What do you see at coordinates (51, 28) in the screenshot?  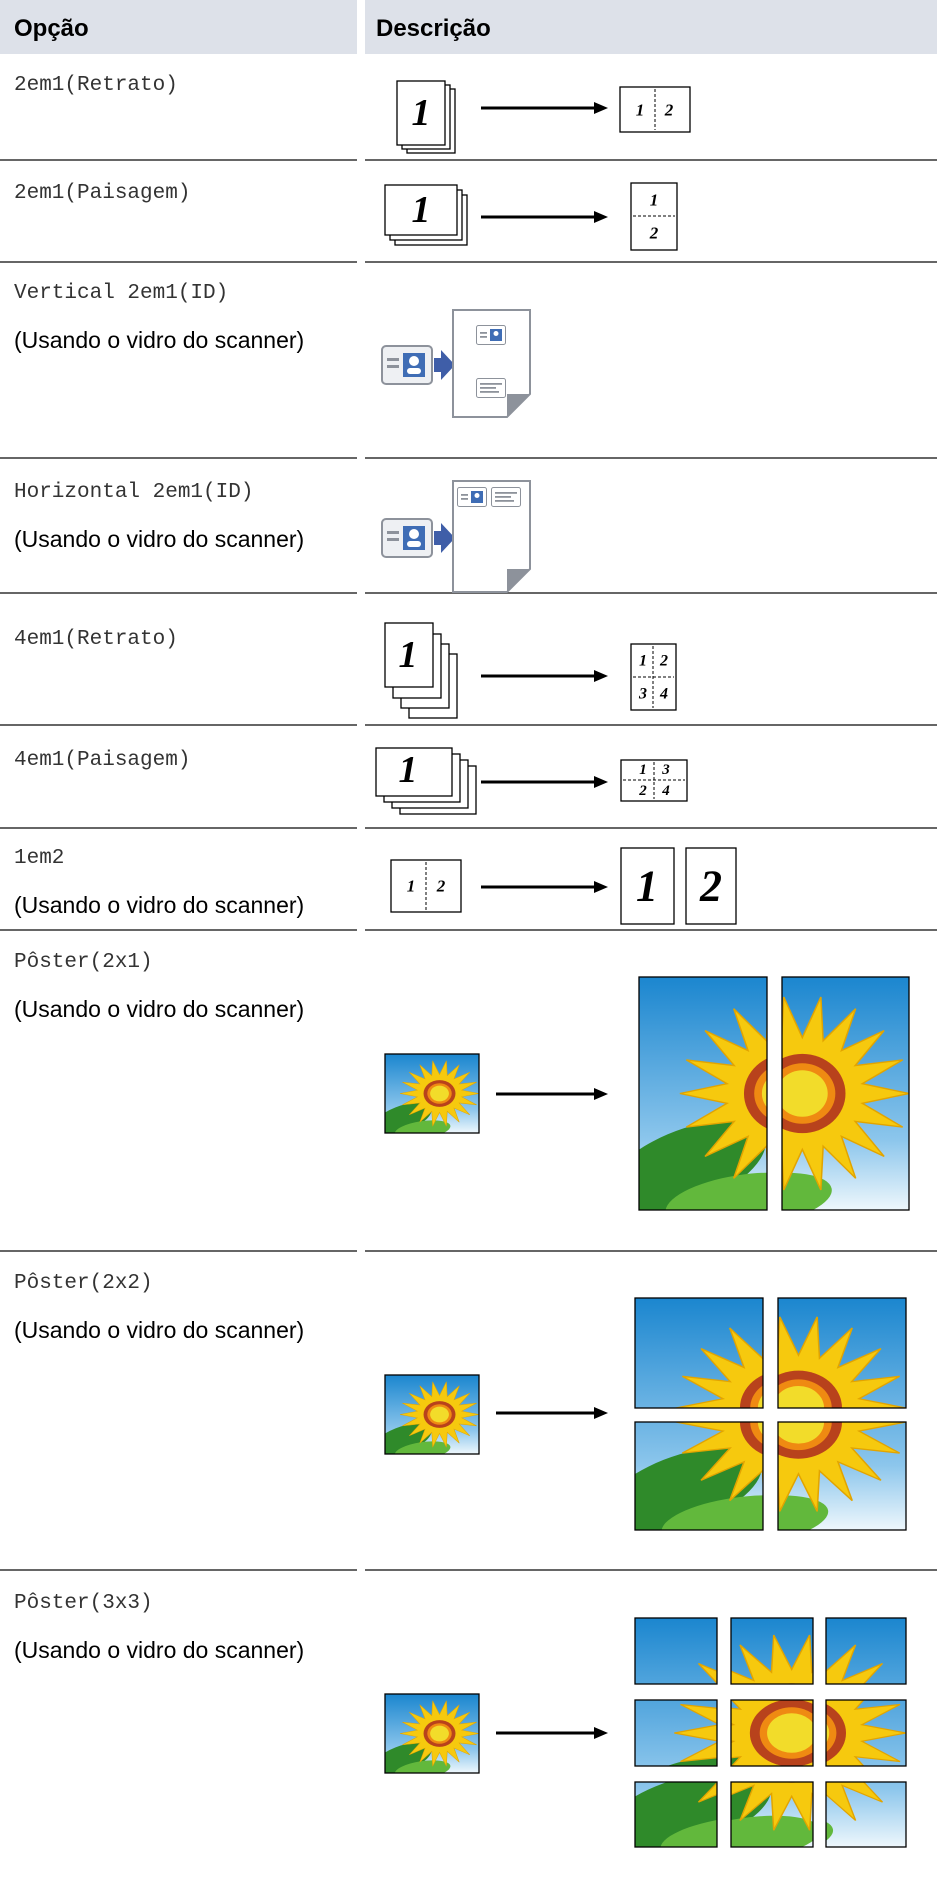 I see `header-option: Opção` at bounding box center [51, 28].